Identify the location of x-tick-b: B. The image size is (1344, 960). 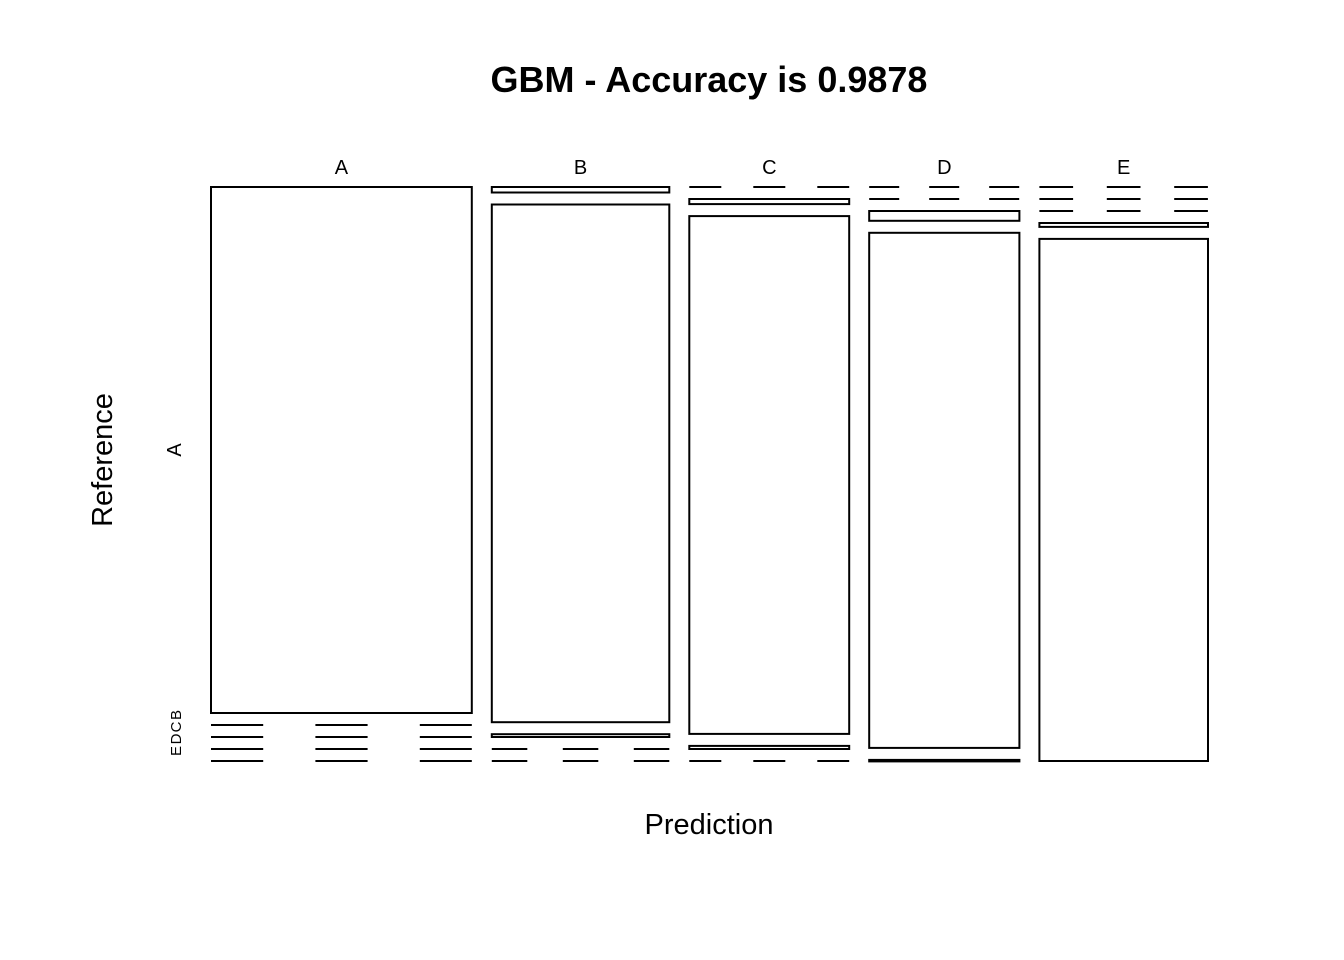
(580, 168).